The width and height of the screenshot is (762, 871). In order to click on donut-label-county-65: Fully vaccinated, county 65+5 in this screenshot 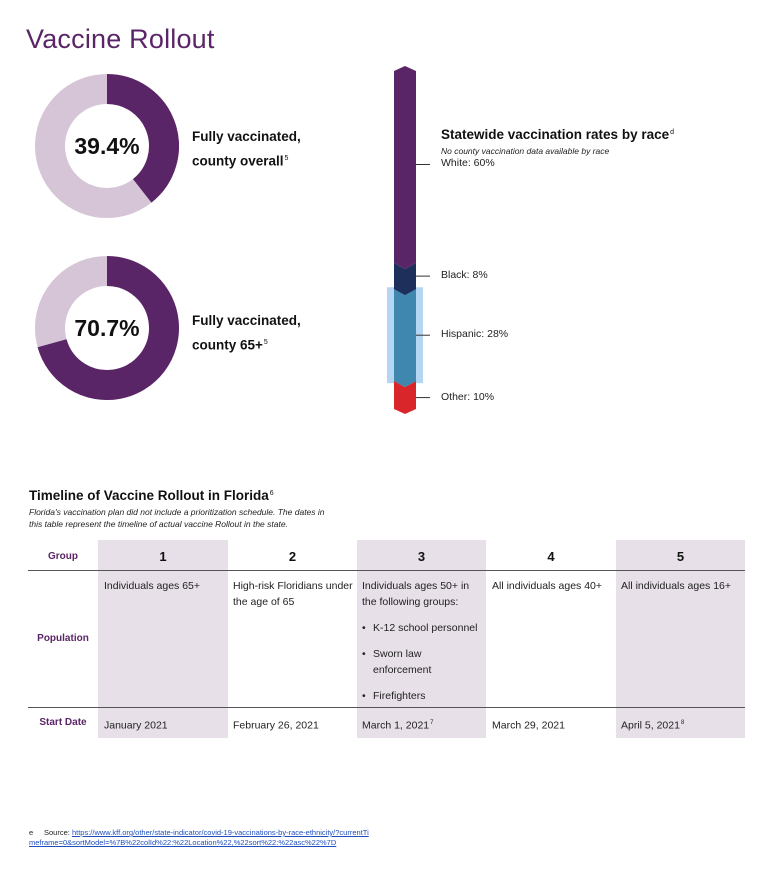, I will do `click(246, 333)`.